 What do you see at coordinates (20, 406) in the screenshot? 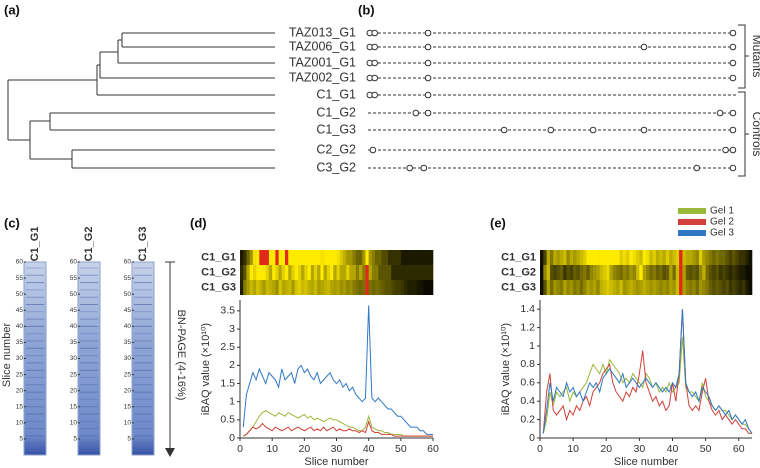
I see `y-tick-label: 15` at bounding box center [20, 406].